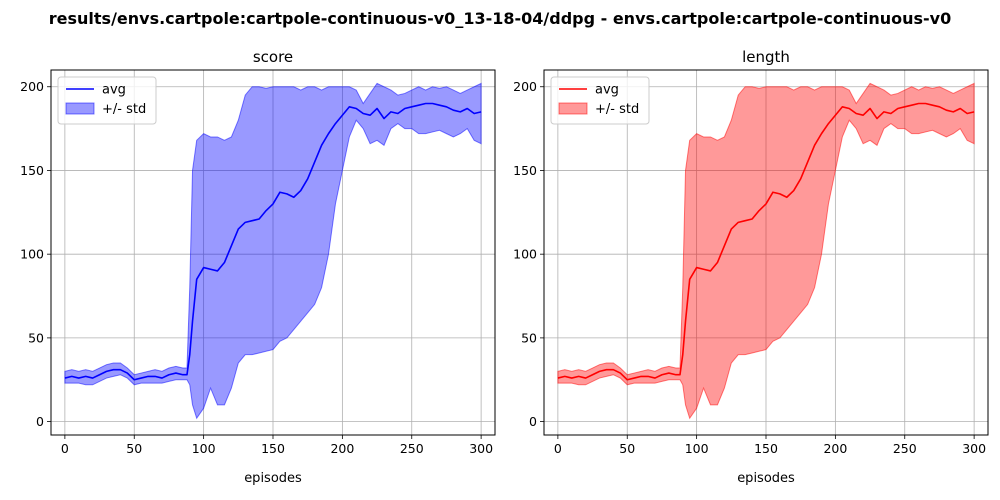 This screenshot has width=1000, height=500. What do you see at coordinates (40, 421) in the screenshot?
I see `y-tick-label-0-0: 0` at bounding box center [40, 421].